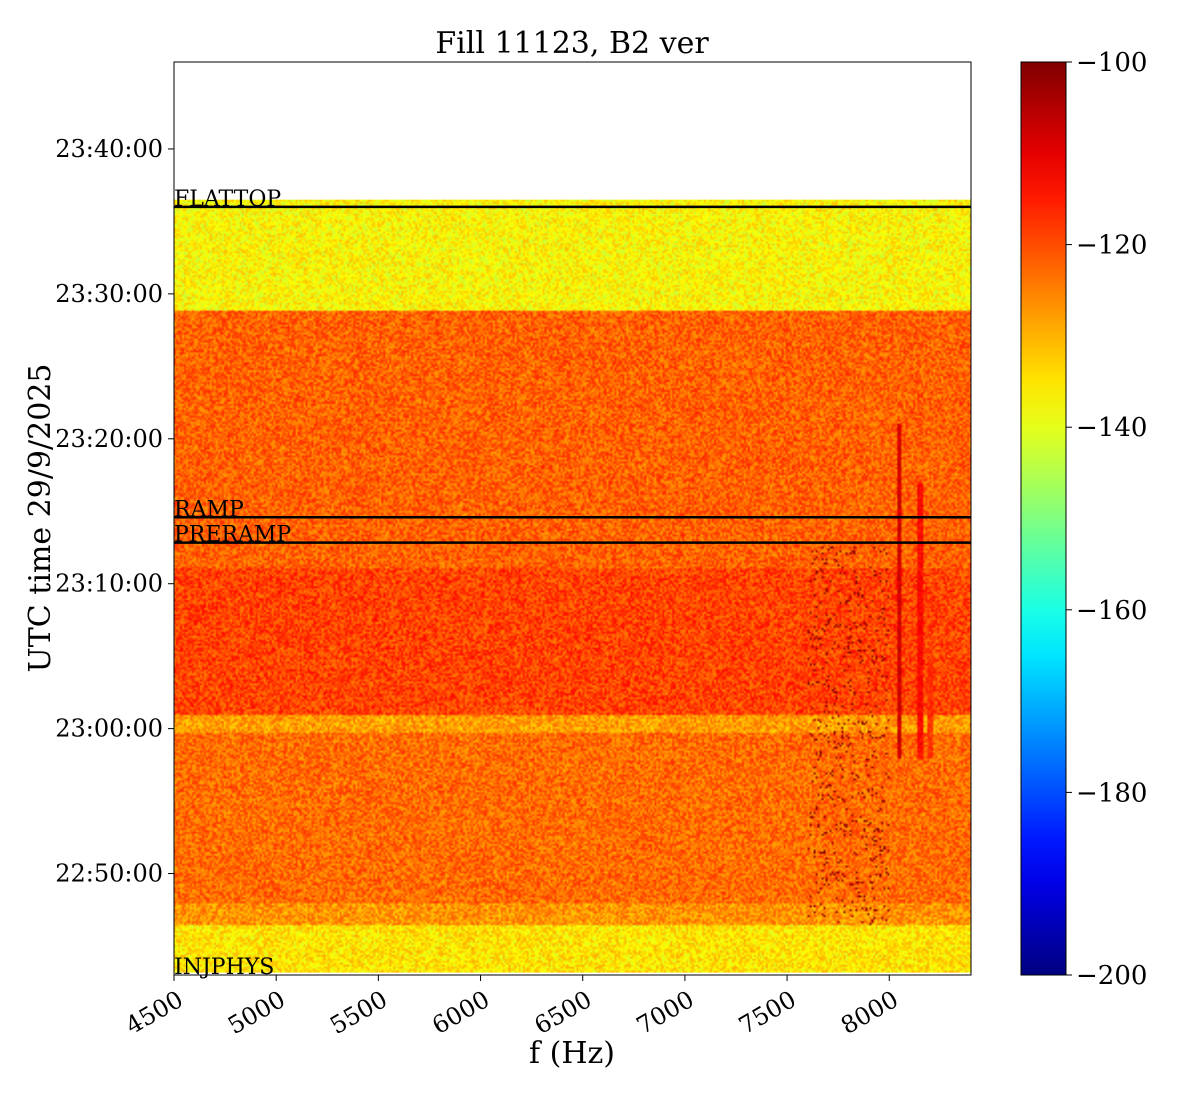 Image resolution: width=1200 pixels, height=1100 pixels. I want to click on y-tick-label: 23:00:00, so click(109, 729).